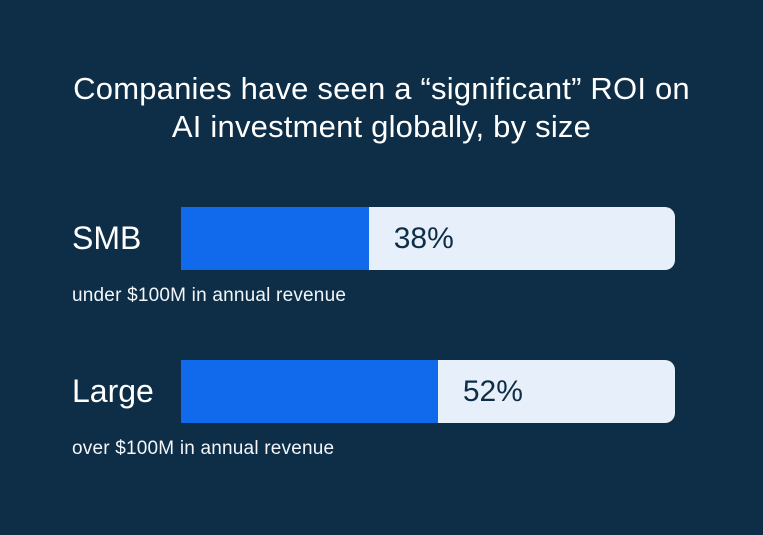 This screenshot has width=763, height=535. I want to click on category-sublabel-large: over $100M in annual revenue, so click(203, 448).